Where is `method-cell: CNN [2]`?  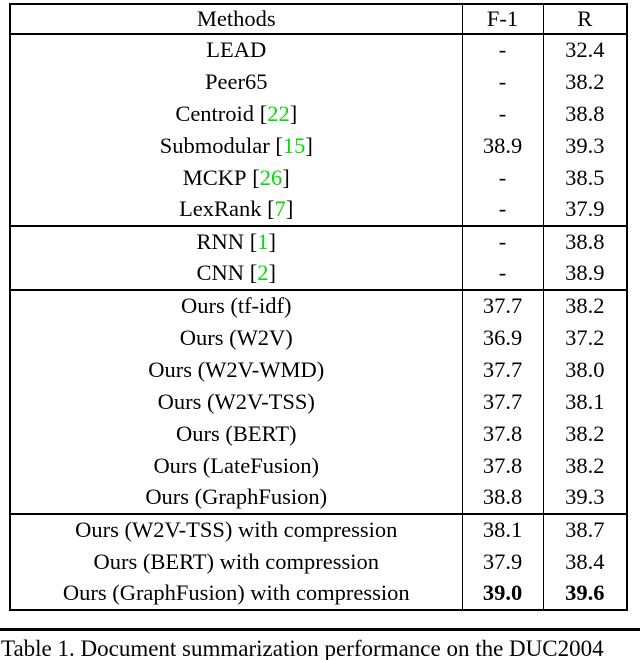 method-cell: CNN [2] is located at coordinates (236, 274).